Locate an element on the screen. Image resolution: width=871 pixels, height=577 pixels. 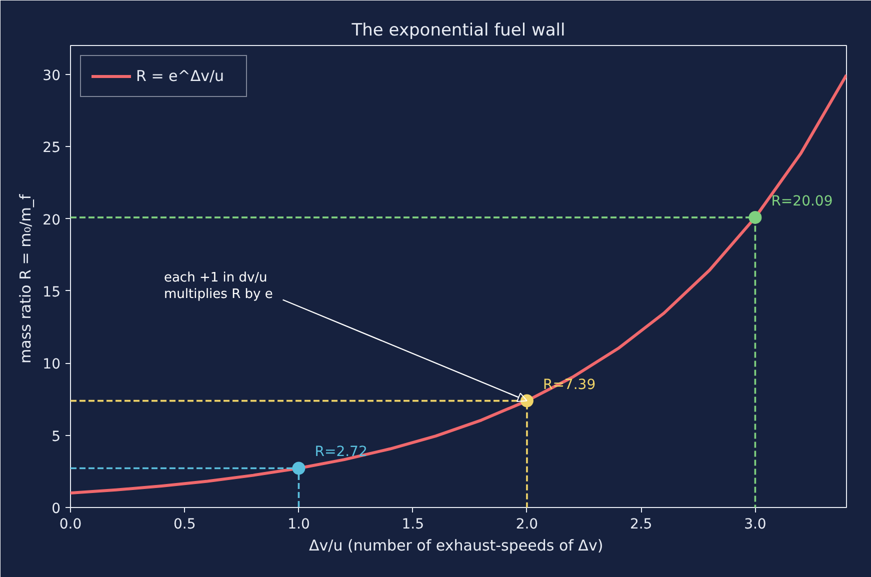
y-tick-label: 0 is located at coordinates (56, 509).